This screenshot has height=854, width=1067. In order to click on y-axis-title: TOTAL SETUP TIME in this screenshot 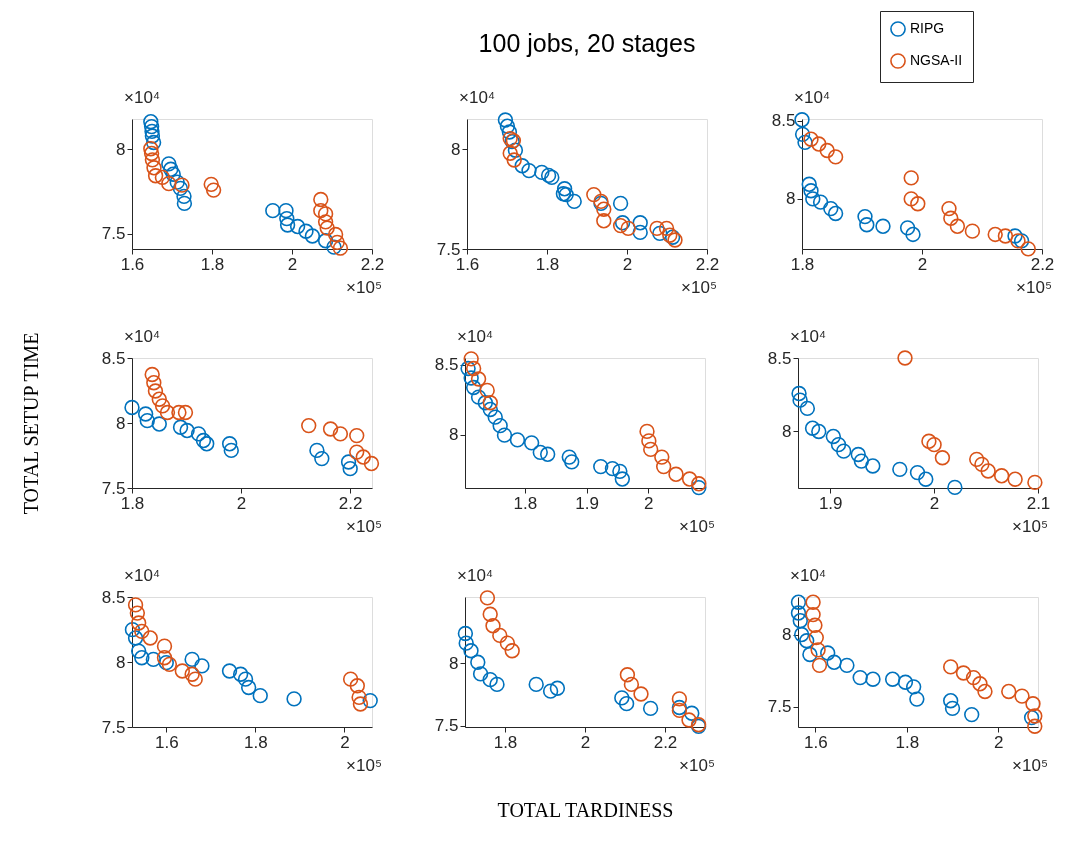, I will do `click(30, 423)`.